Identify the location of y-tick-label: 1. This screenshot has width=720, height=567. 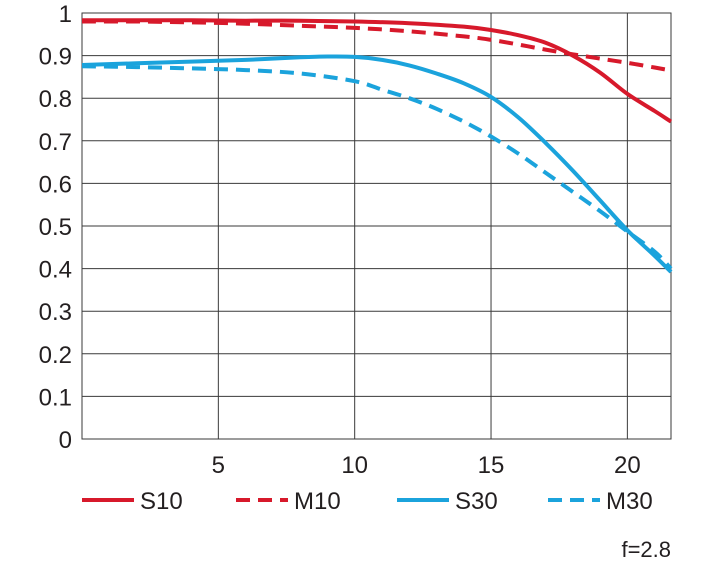
(65, 14).